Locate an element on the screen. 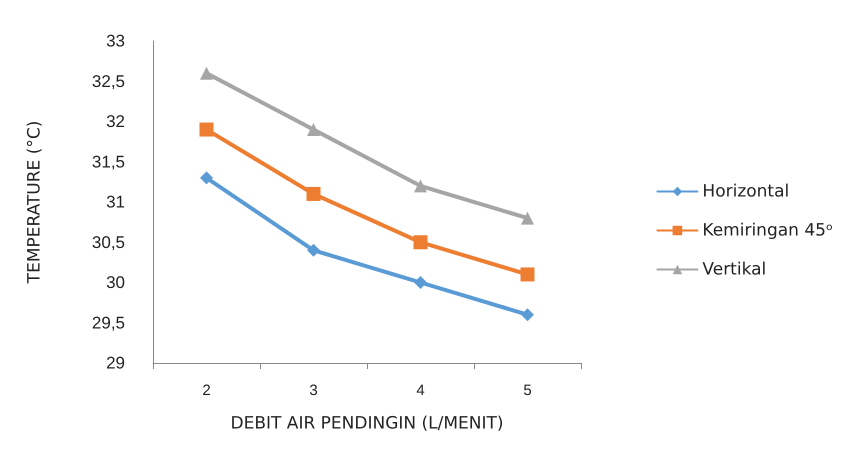 The image size is (858, 461). y-tick-label: 32 is located at coordinates (115, 121).